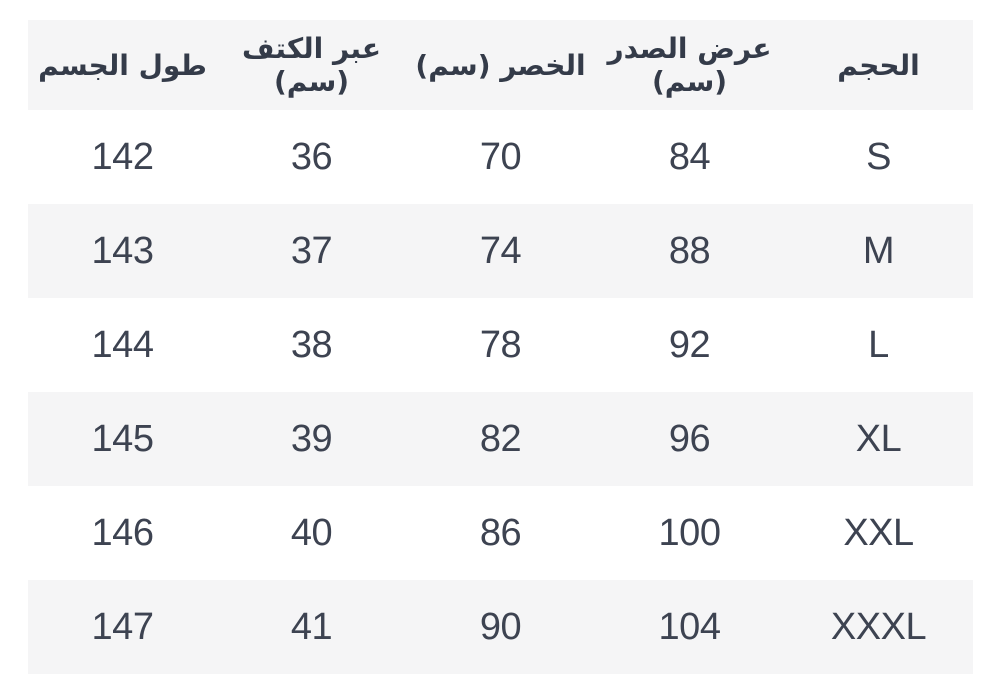 The image size is (1000, 695). I want to click on cell-waist: 78, so click(500, 344).